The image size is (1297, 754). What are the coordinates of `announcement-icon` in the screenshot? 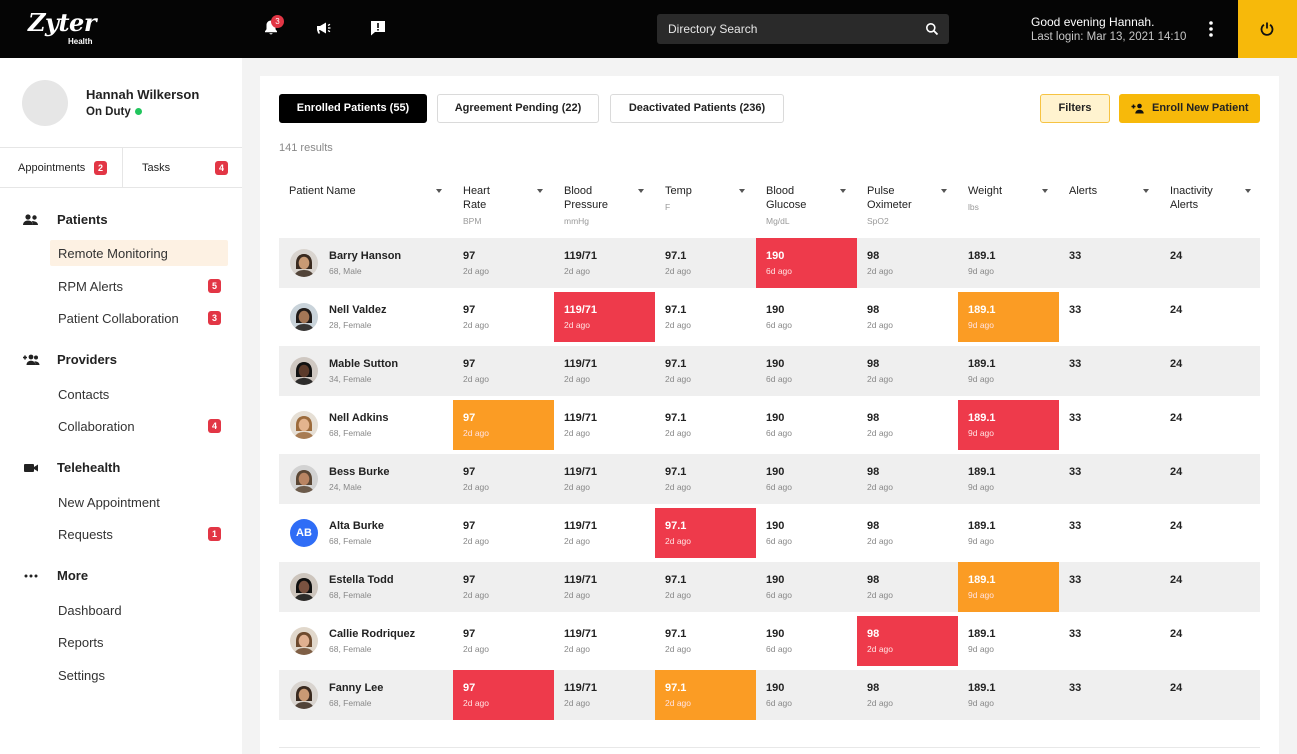 It's located at (378, 28).